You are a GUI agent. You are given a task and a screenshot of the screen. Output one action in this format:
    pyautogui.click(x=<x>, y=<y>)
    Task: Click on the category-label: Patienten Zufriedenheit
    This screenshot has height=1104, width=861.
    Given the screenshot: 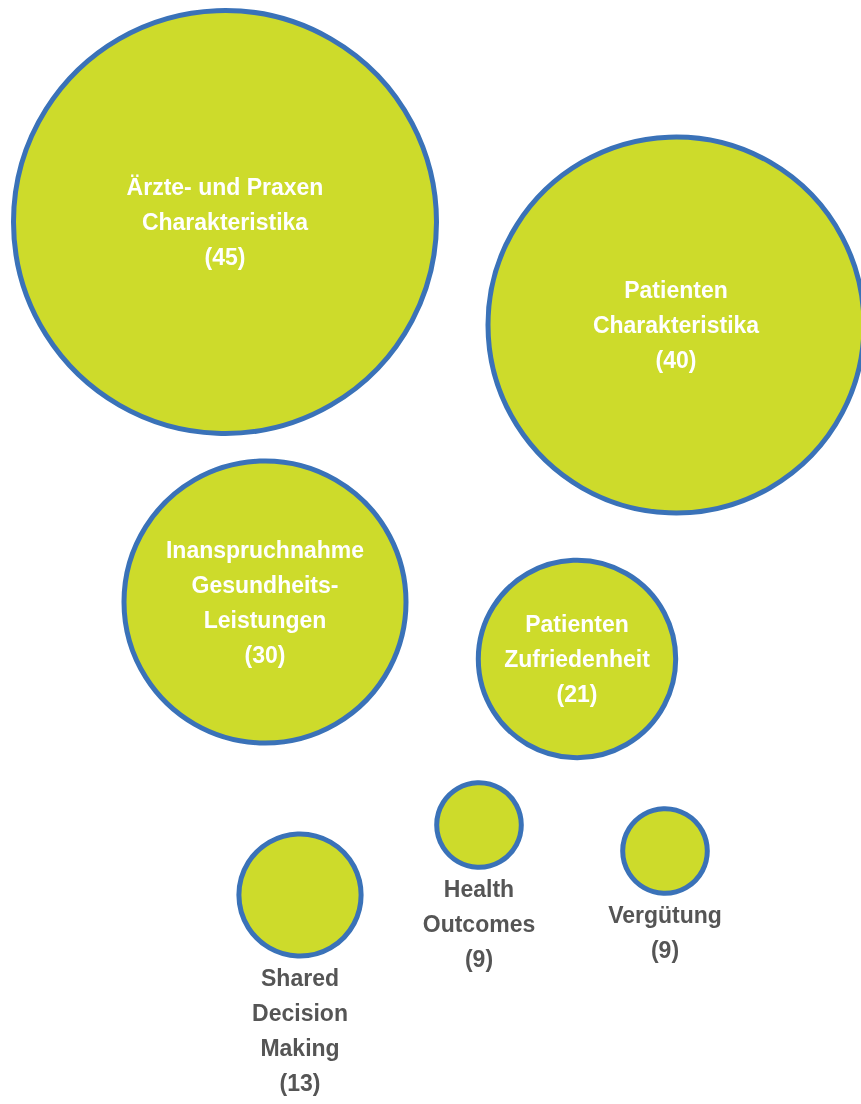 What is the action you would take?
    pyautogui.click(x=577, y=641)
    